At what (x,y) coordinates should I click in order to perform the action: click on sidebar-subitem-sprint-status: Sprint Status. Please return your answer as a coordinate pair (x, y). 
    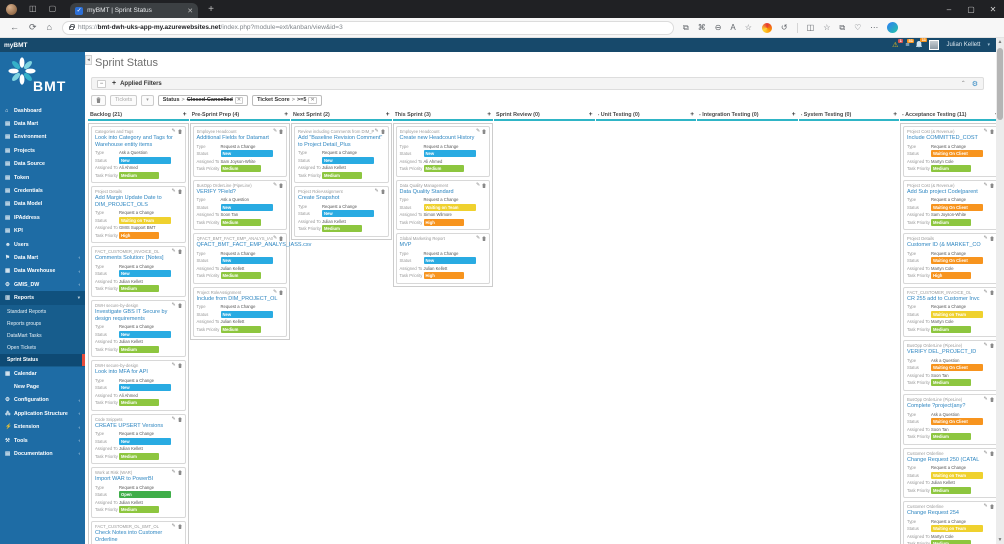
    Looking at the image, I should click on (42, 359).